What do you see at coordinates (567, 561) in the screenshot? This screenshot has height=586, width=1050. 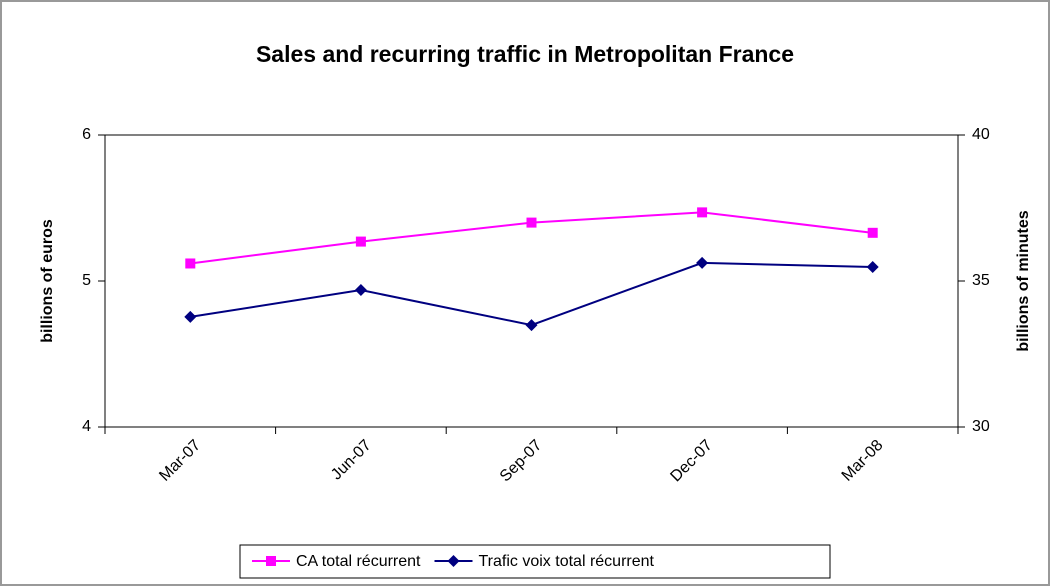 I see `legend-label: Trafic voix total récurrent` at bounding box center [567, 561].